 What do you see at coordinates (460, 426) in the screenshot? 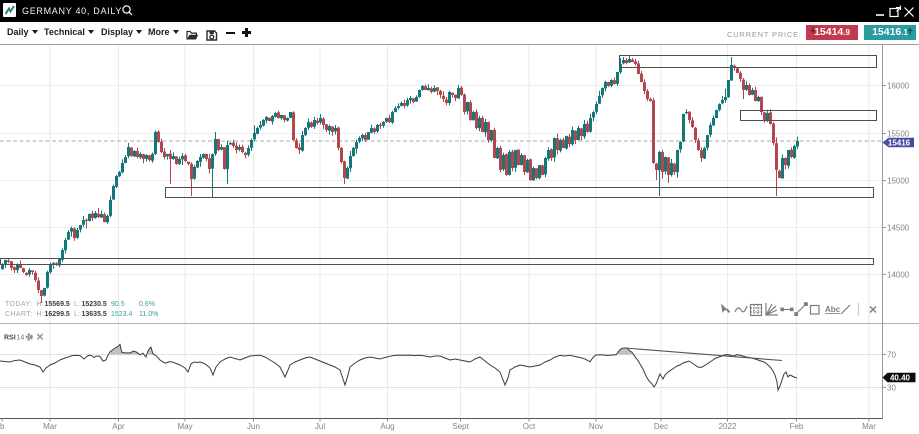
I see `svg-text: Sept` at bounding box center [460, 426].